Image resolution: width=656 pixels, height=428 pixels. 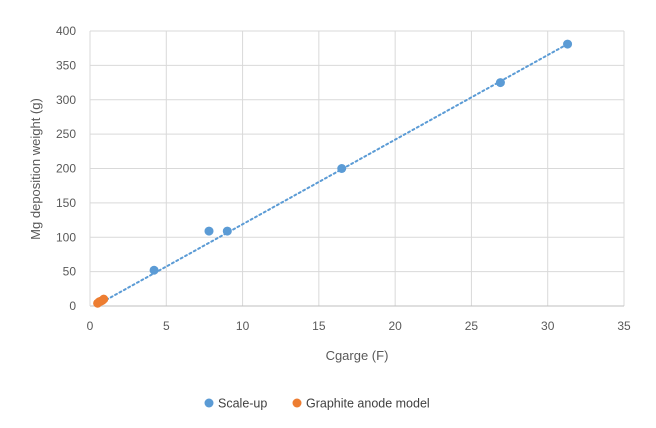 I want to click on y-axis-title: Mg deposition weight (g), so click(x=35, y=169).